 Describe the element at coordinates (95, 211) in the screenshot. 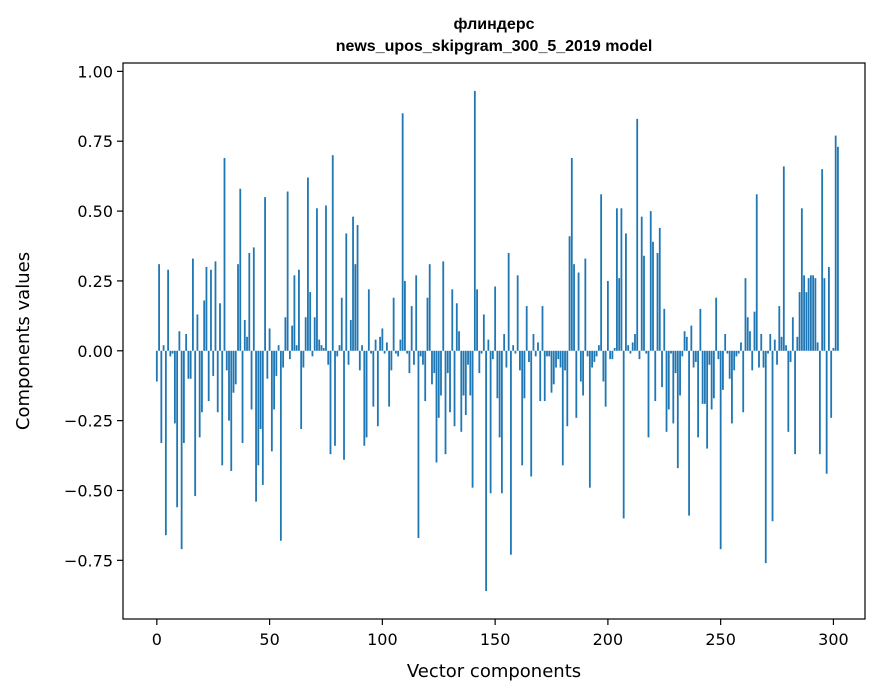

I see `y-tick-label: 0.50` at that location.